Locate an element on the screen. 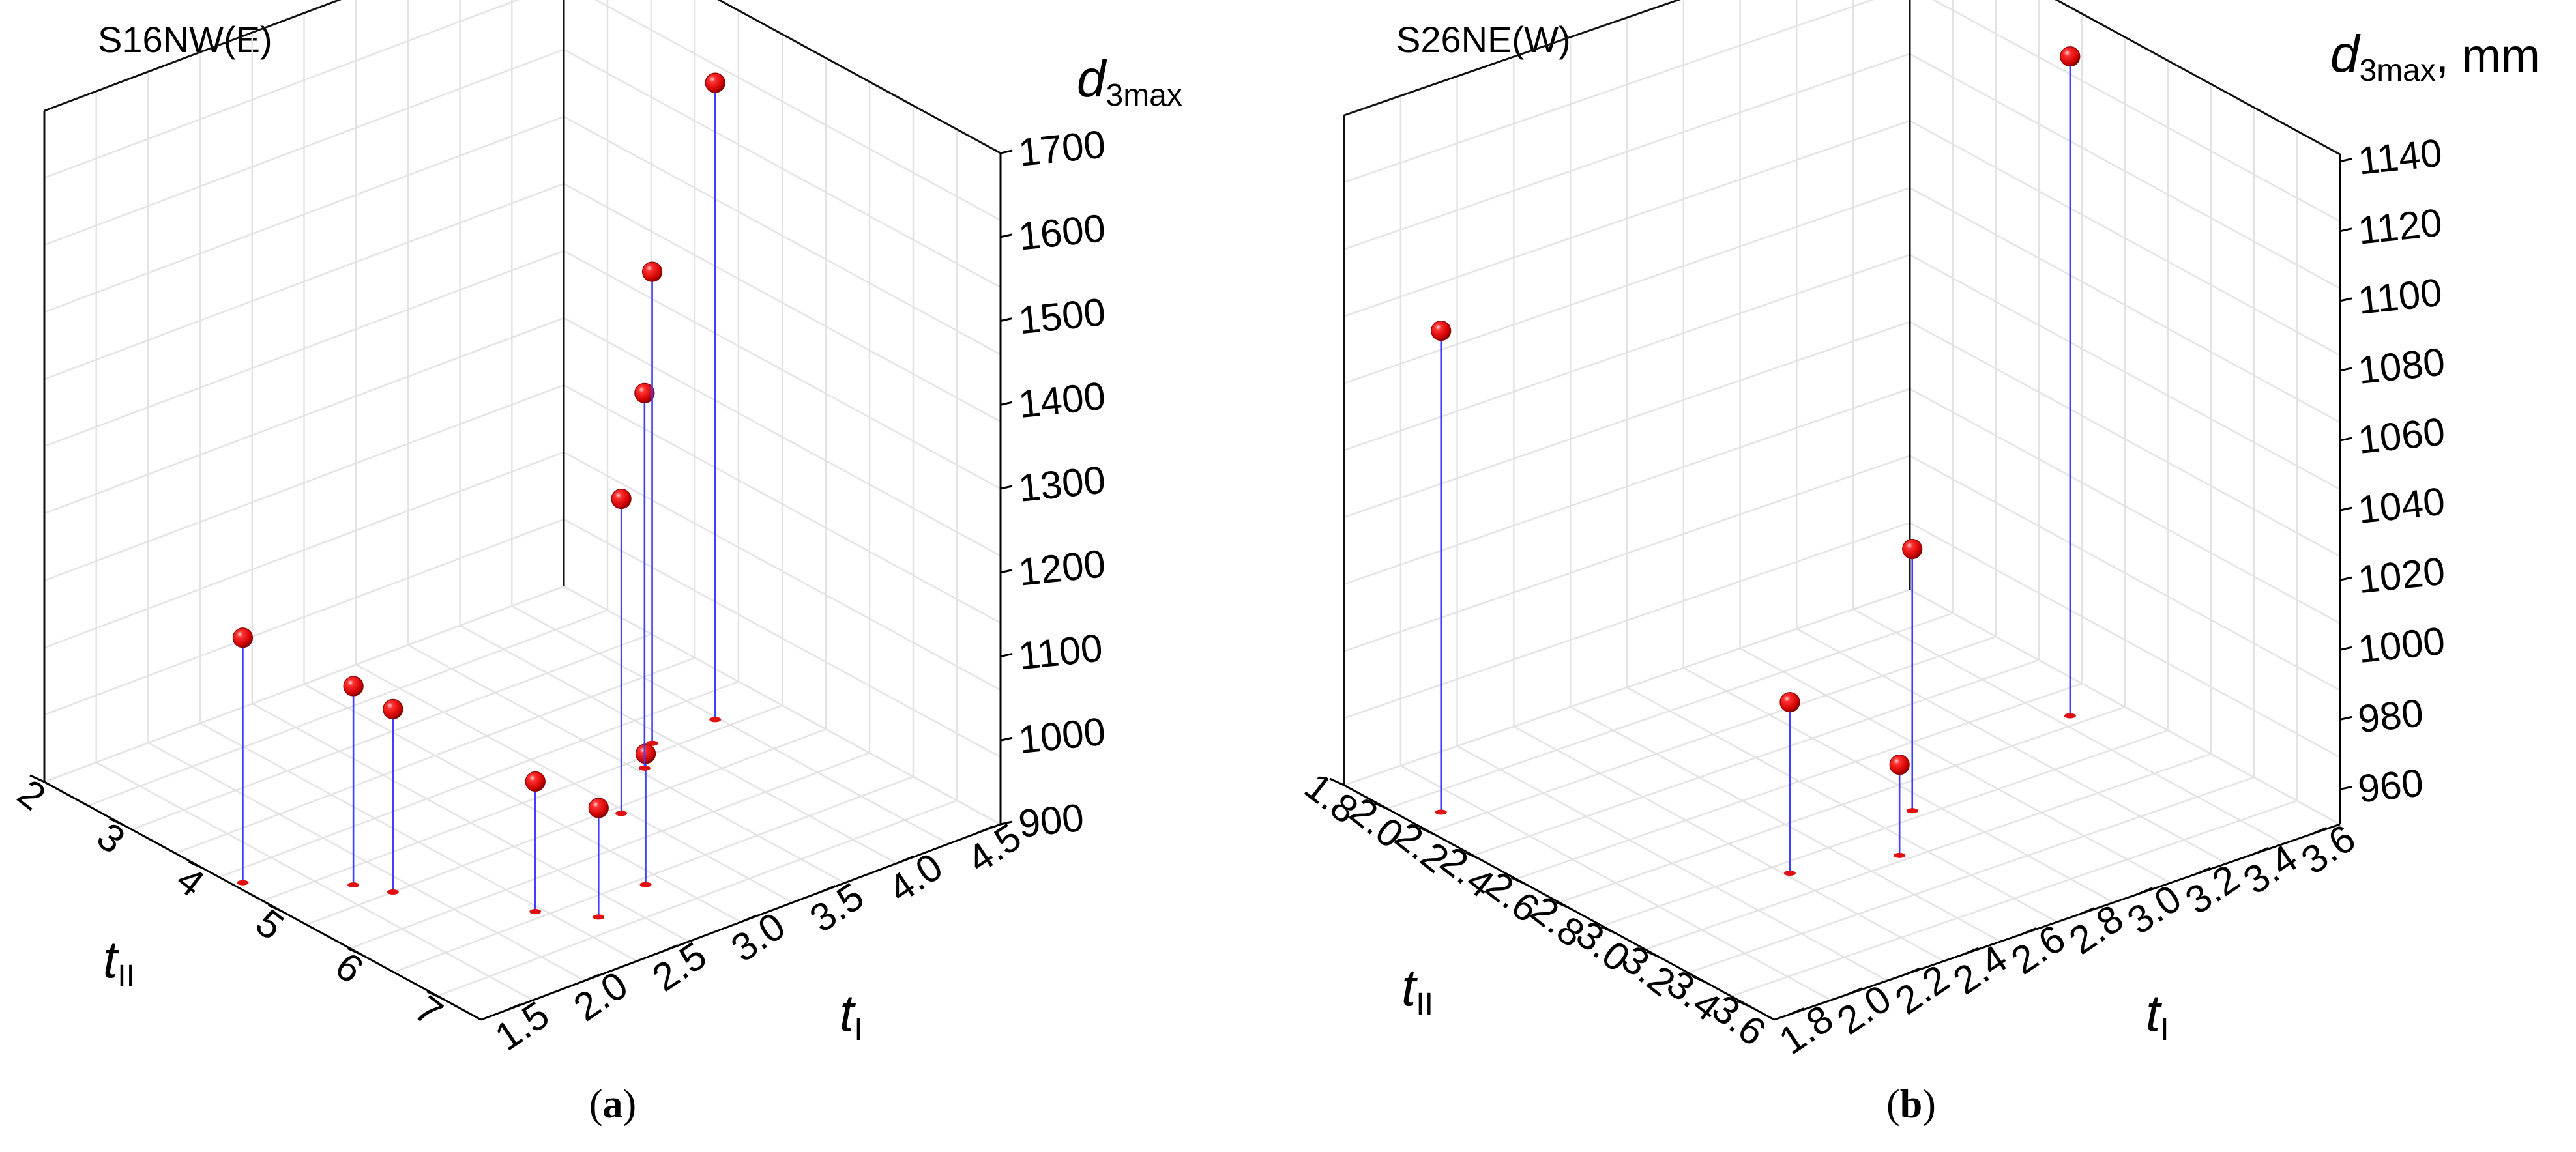 The image size is (2576, 1152). box-top-left-edge is located at coordinates (193, 56).